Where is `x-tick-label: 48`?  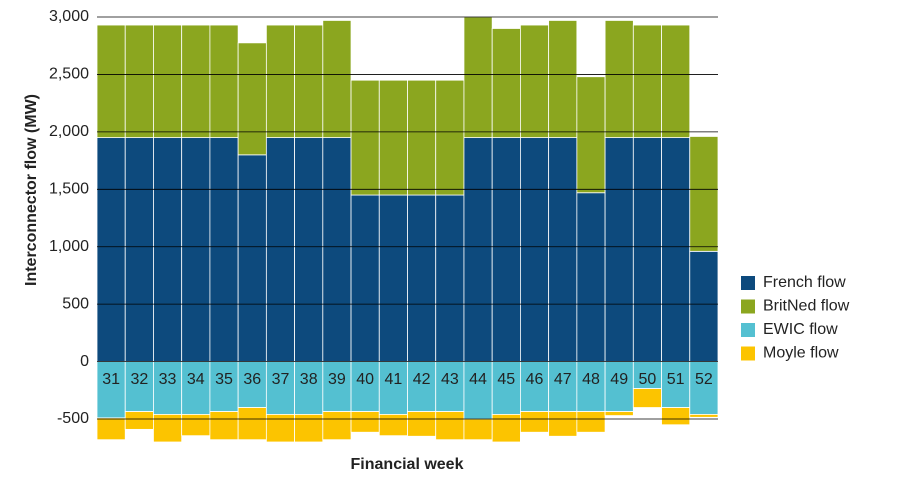 x-tick-label: 48 is located at coordinates (591, 379).